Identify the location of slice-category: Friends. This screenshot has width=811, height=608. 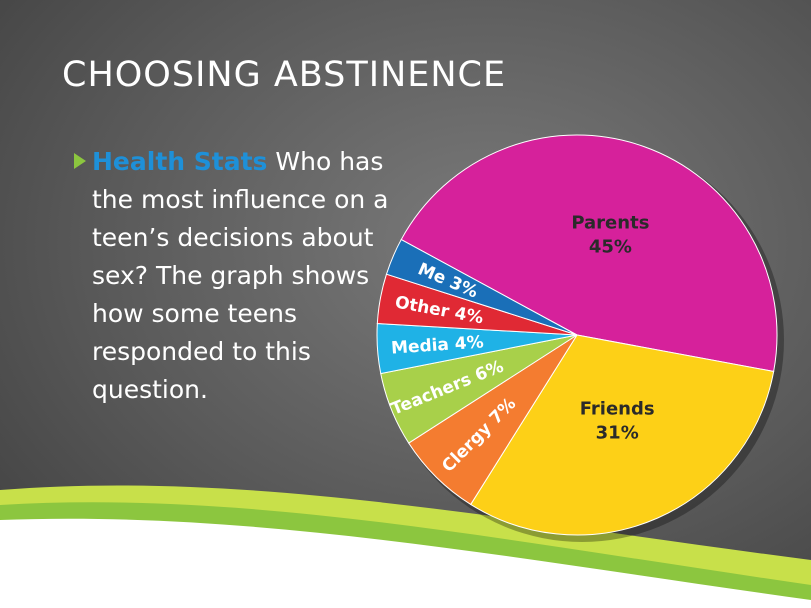
(617, 409).